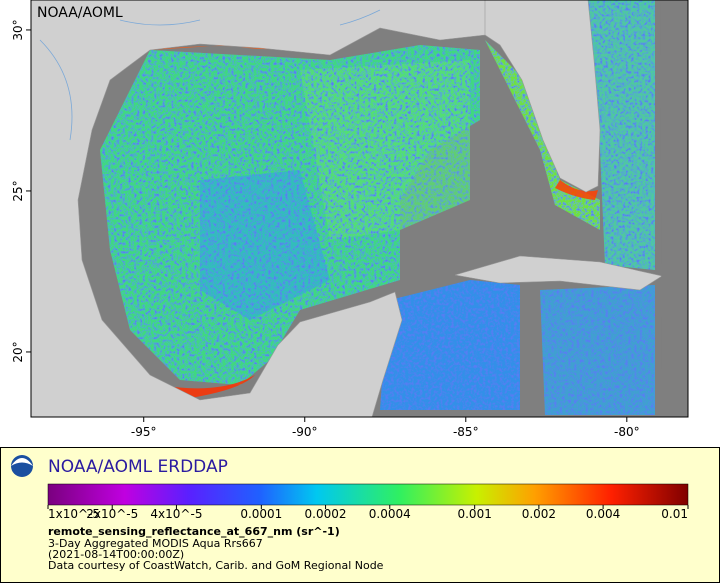 The image size is (720, 587). What do you see at coordinates (603, 514) in the screenshot?
I see `colorbar-tick-label: 0.004` at bounding box center [603, 514].